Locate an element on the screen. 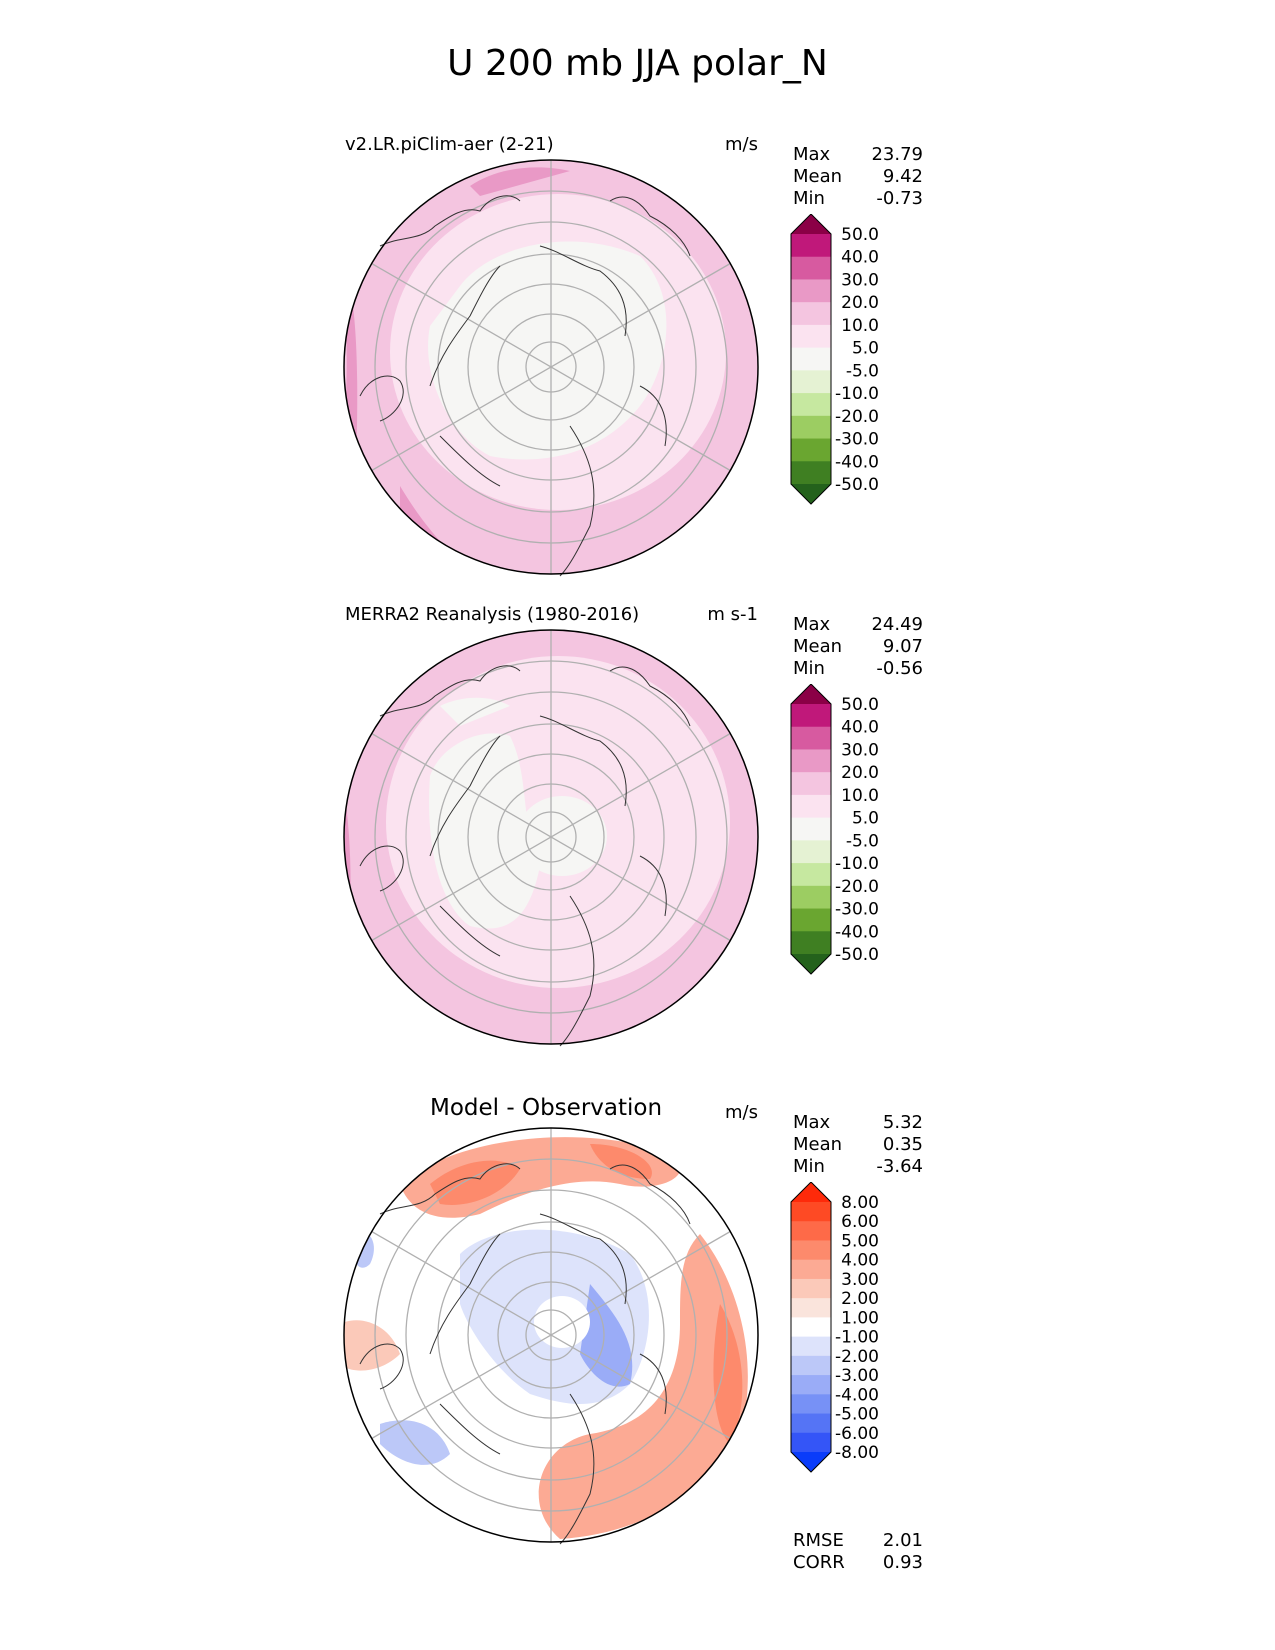  colorbar-tick-label: -3.00 is located at coordinates (857, 1376).